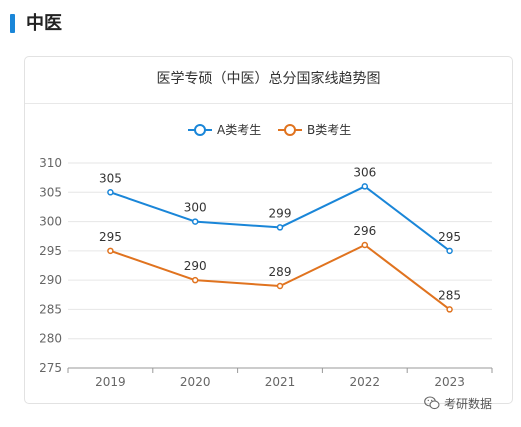  What do you see at coordinates (280, 272) in the screenshot?
I see `data-label: 289` at bounding box center [280, 272].